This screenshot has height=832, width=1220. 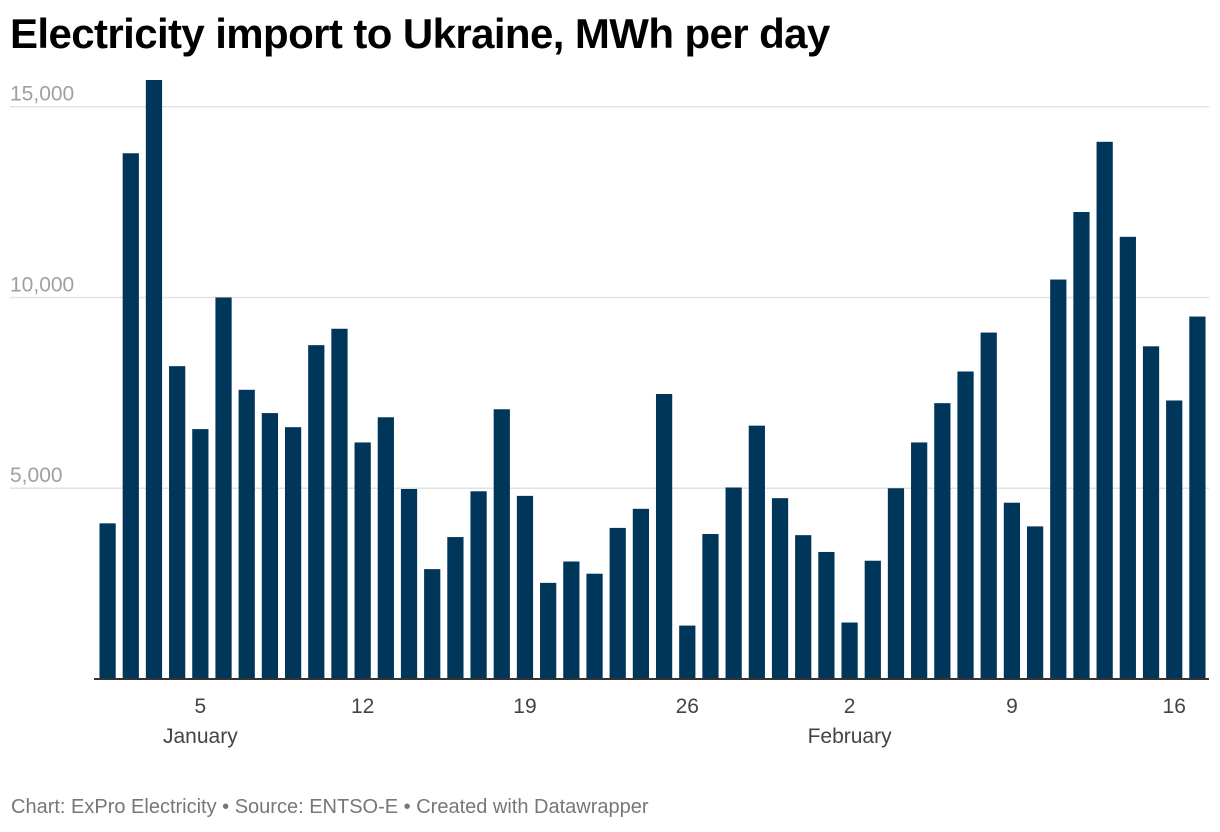 I want to click on x-tick-label: 12, so click(x=362, y=706).